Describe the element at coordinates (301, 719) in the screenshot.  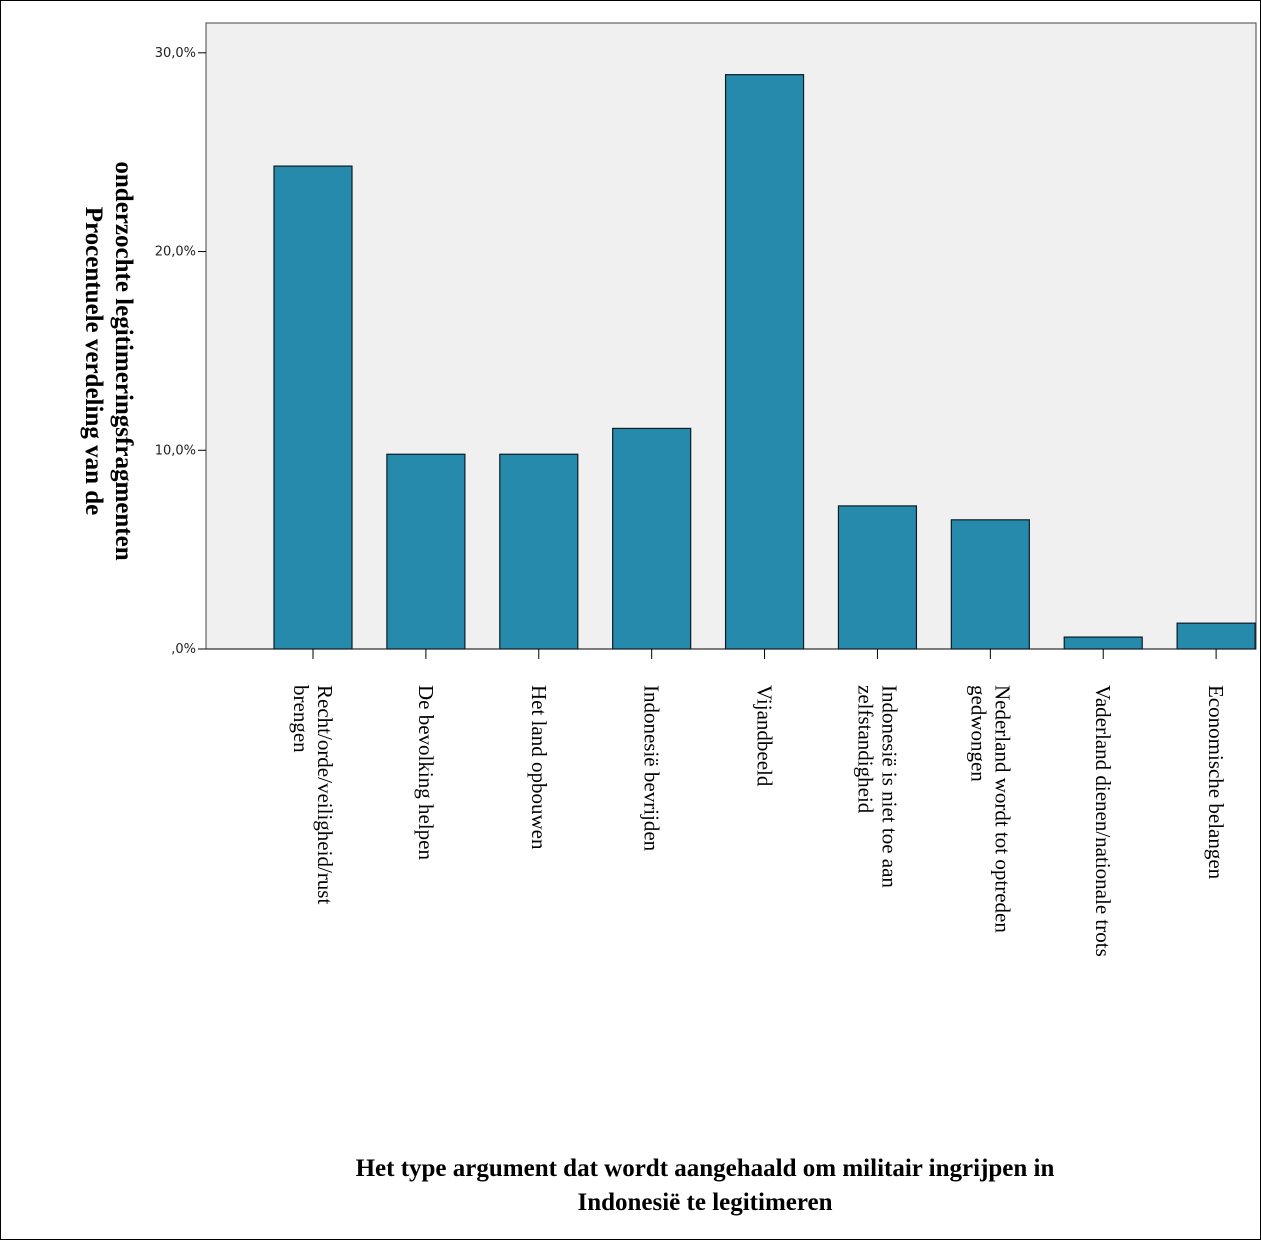
I see `x-category-label: brengen` at that location.